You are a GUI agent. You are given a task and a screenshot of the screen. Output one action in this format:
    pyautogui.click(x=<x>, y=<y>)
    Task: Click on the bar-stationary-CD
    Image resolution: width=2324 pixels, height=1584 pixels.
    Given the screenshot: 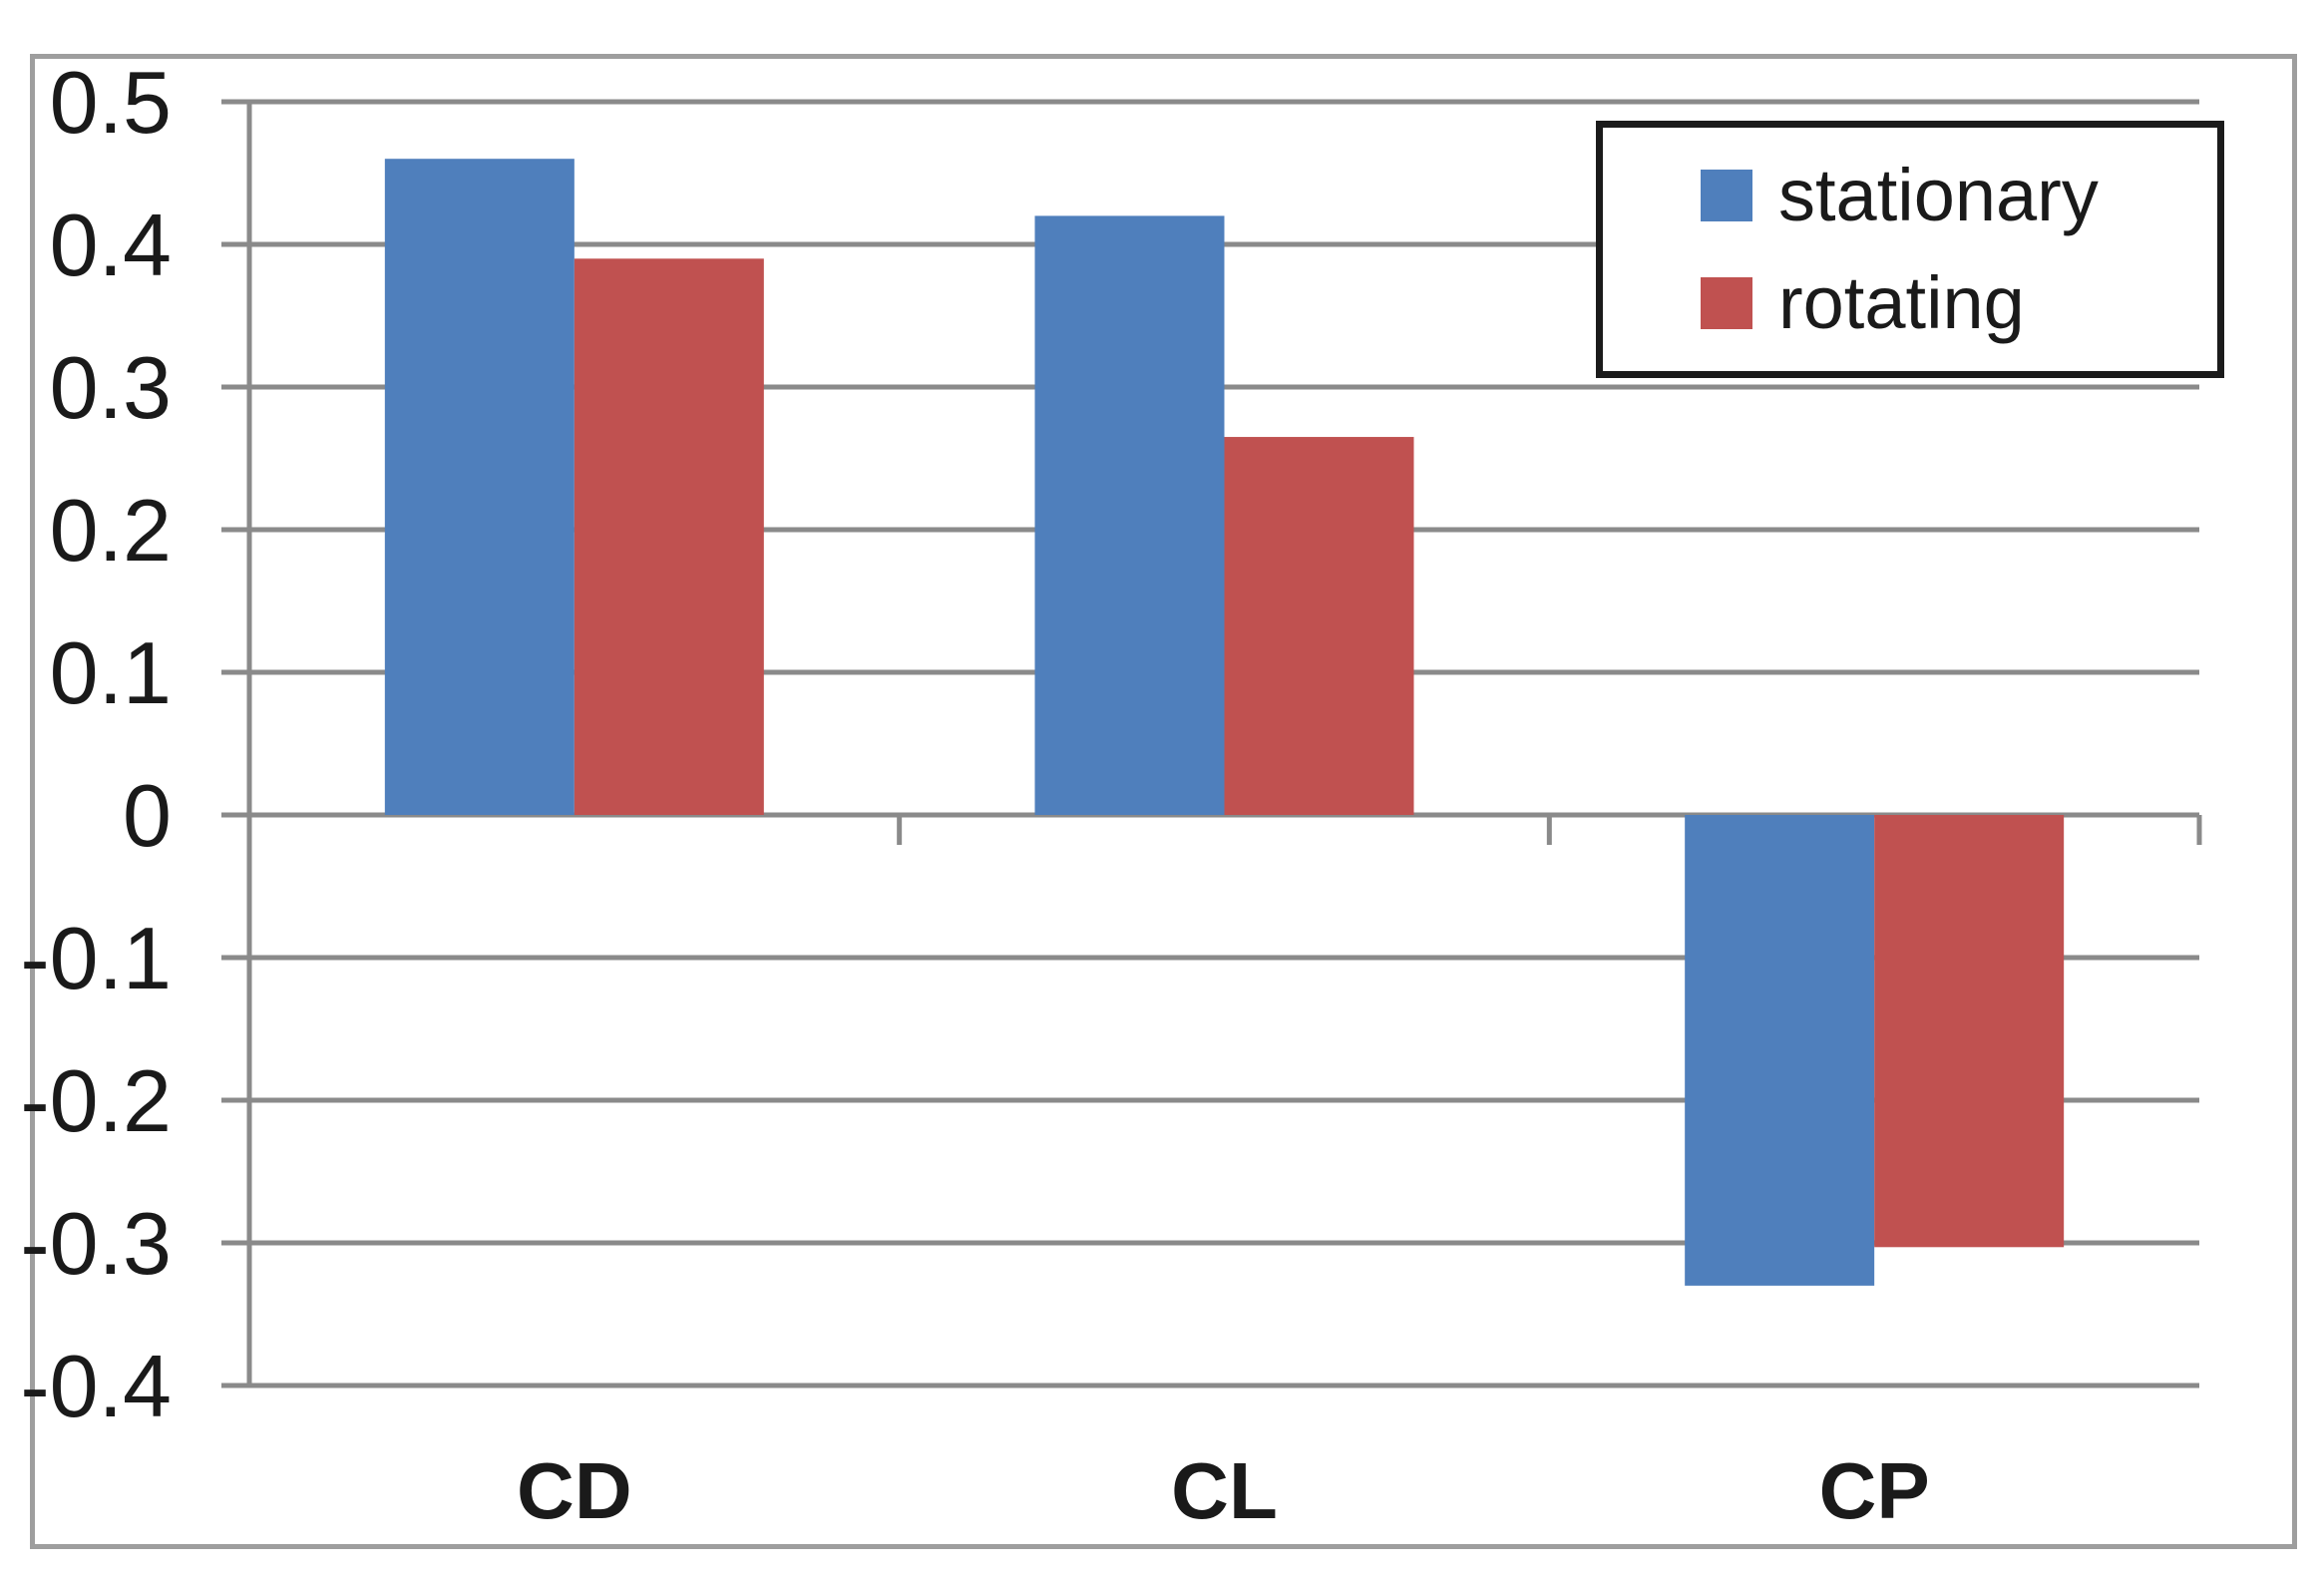 What is the action you would take?
    pyautogui.click(x=479, y=487)
    